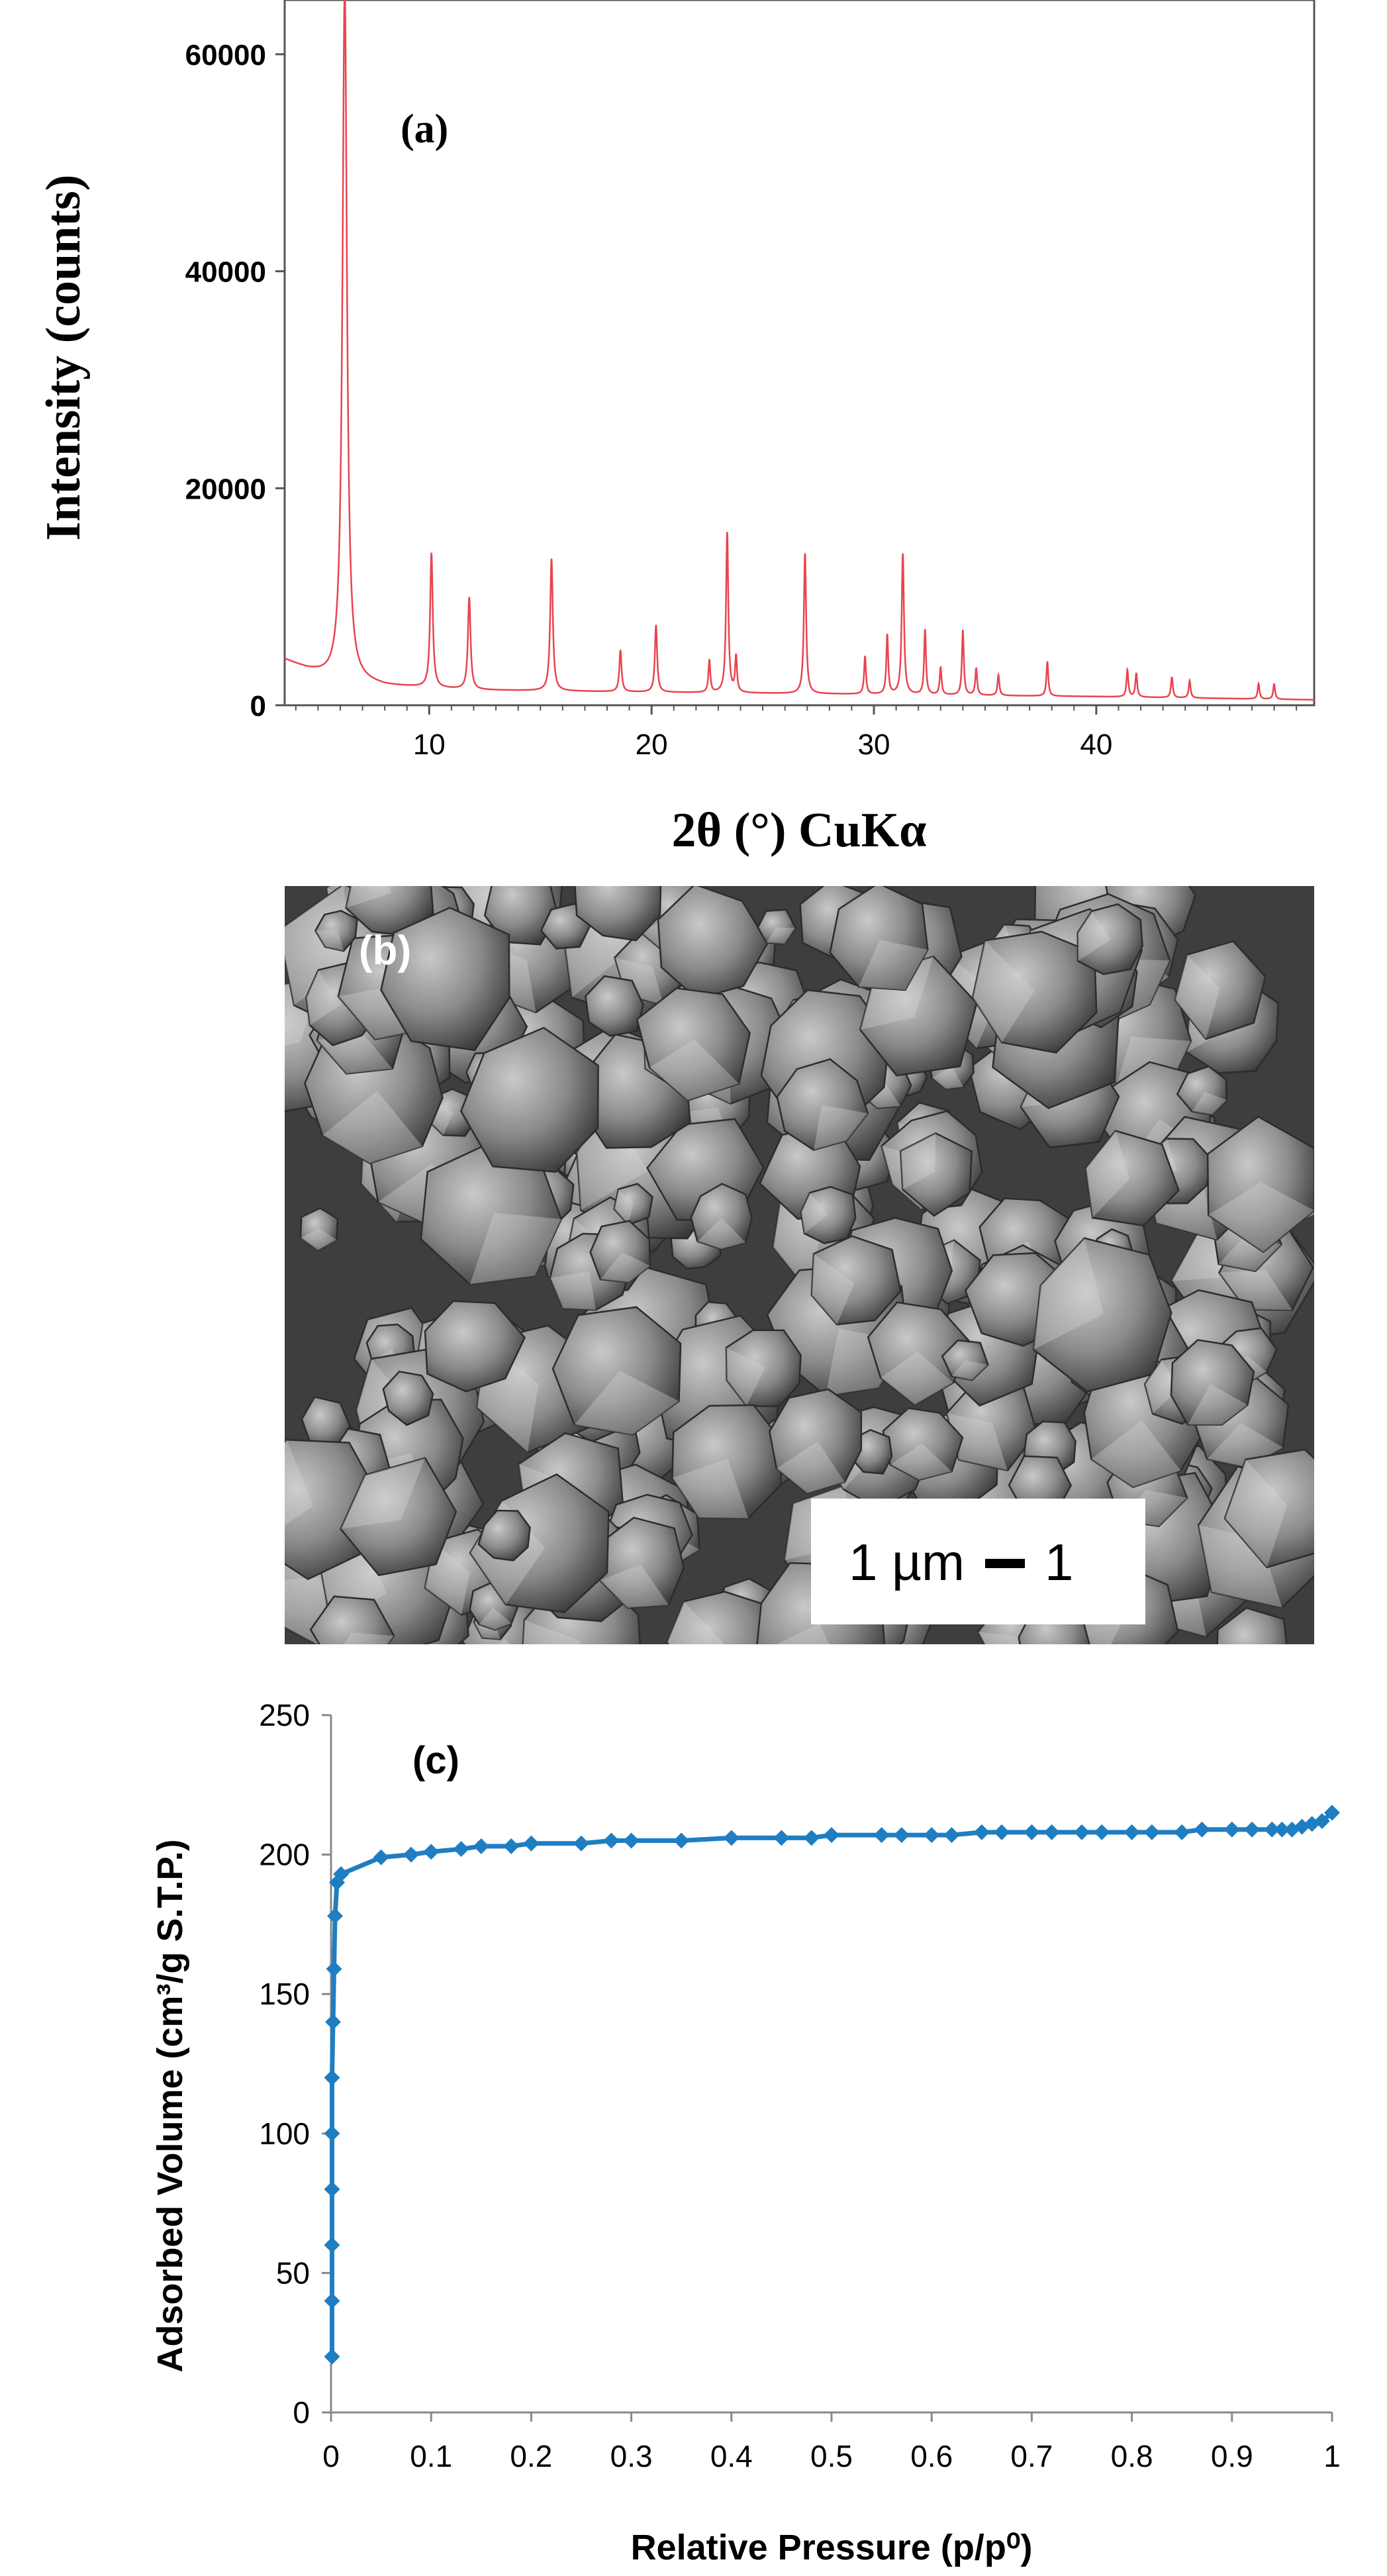  Describe the element at coordinates (831, 2442) in the screenshot. I see `bet-x-ticks: 0 0.1 0.2 0.3 0.4 0.5 0.6 0.7 0.8 0.9 1` at that location.